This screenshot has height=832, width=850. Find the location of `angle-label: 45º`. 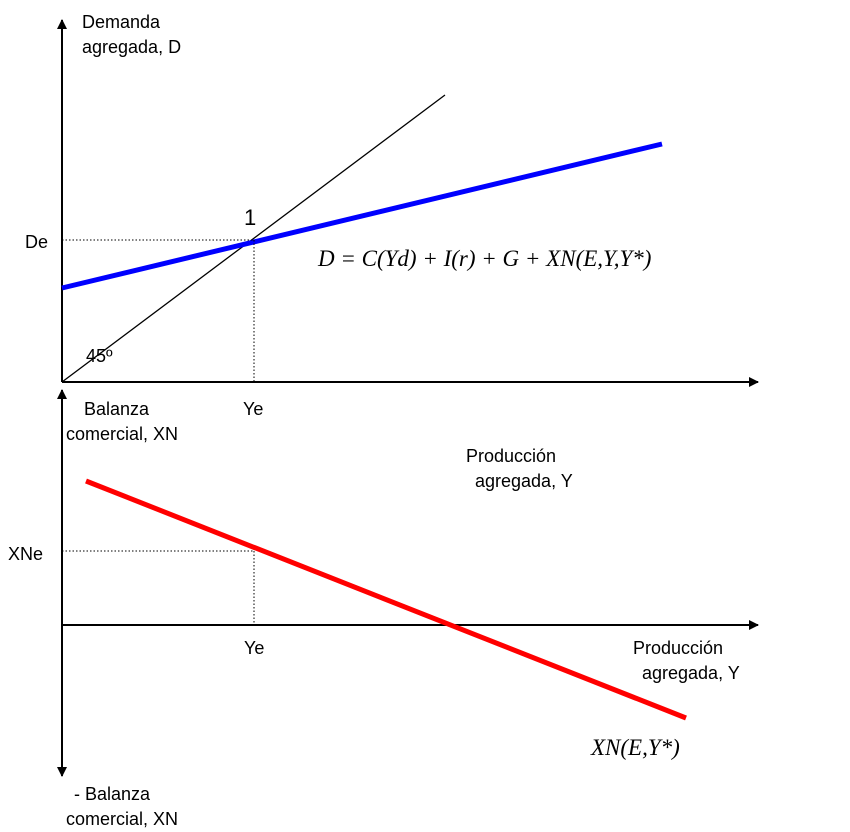

angle-label: 45º is located at coordinates (99, 356).